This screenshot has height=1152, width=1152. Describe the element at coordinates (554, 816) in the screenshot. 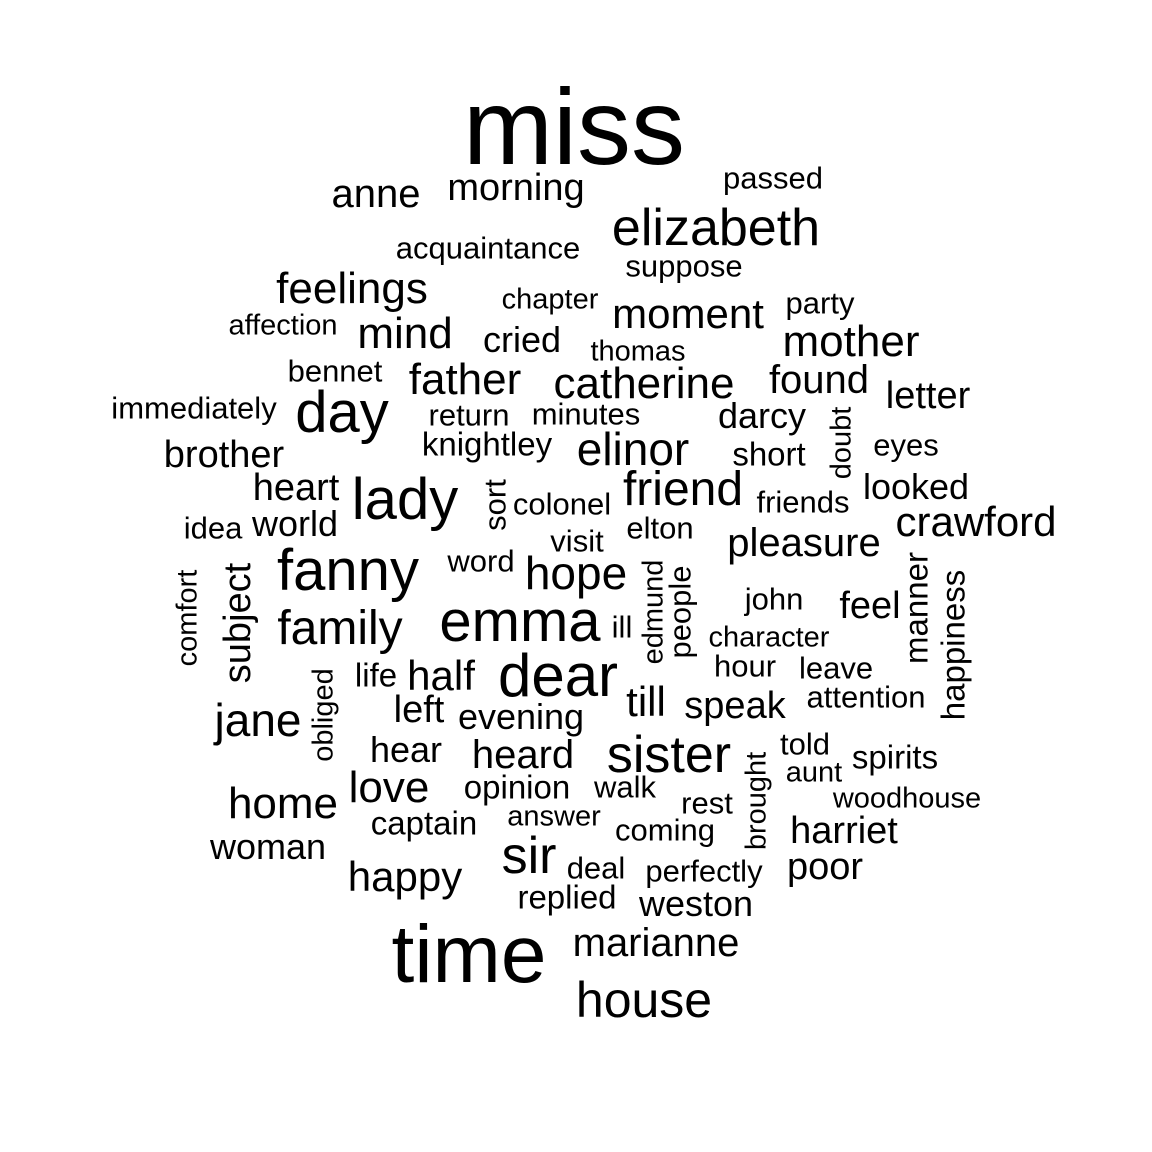

I see `word-answer: answer` at that location.